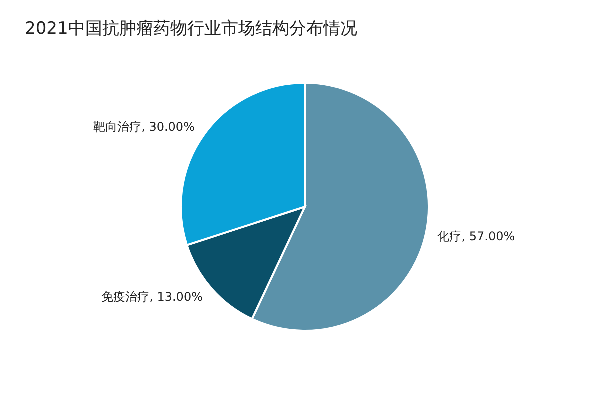 This screenshot has height=393, width=600. What do you see at coordinates (477, 237) in the screenshot?
I see `slice-label: 化疗, 57.00%` at bounding box center [477, 237].